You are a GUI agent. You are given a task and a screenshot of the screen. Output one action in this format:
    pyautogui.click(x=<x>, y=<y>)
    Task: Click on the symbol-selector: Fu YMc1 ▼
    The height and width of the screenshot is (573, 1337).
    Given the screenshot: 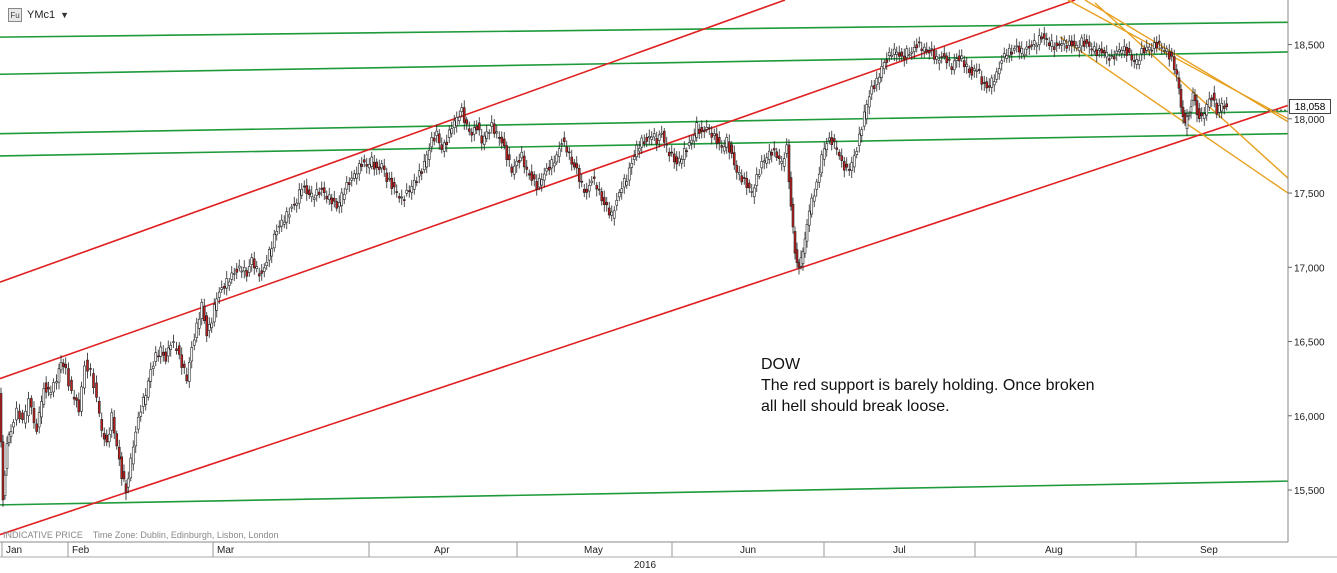 What is the action you would take?
    pyautogui.click(x=38, y=15)
    